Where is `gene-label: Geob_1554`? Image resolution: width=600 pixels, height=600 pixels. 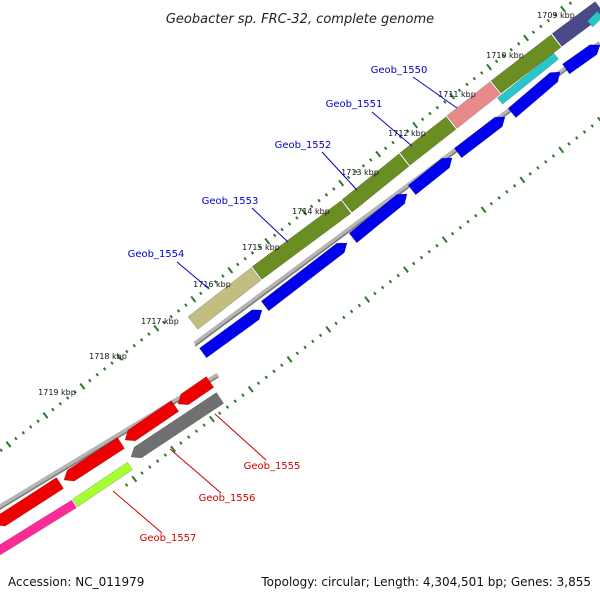 gene-label: Geob_1554 is located at coordinates (156, 254).